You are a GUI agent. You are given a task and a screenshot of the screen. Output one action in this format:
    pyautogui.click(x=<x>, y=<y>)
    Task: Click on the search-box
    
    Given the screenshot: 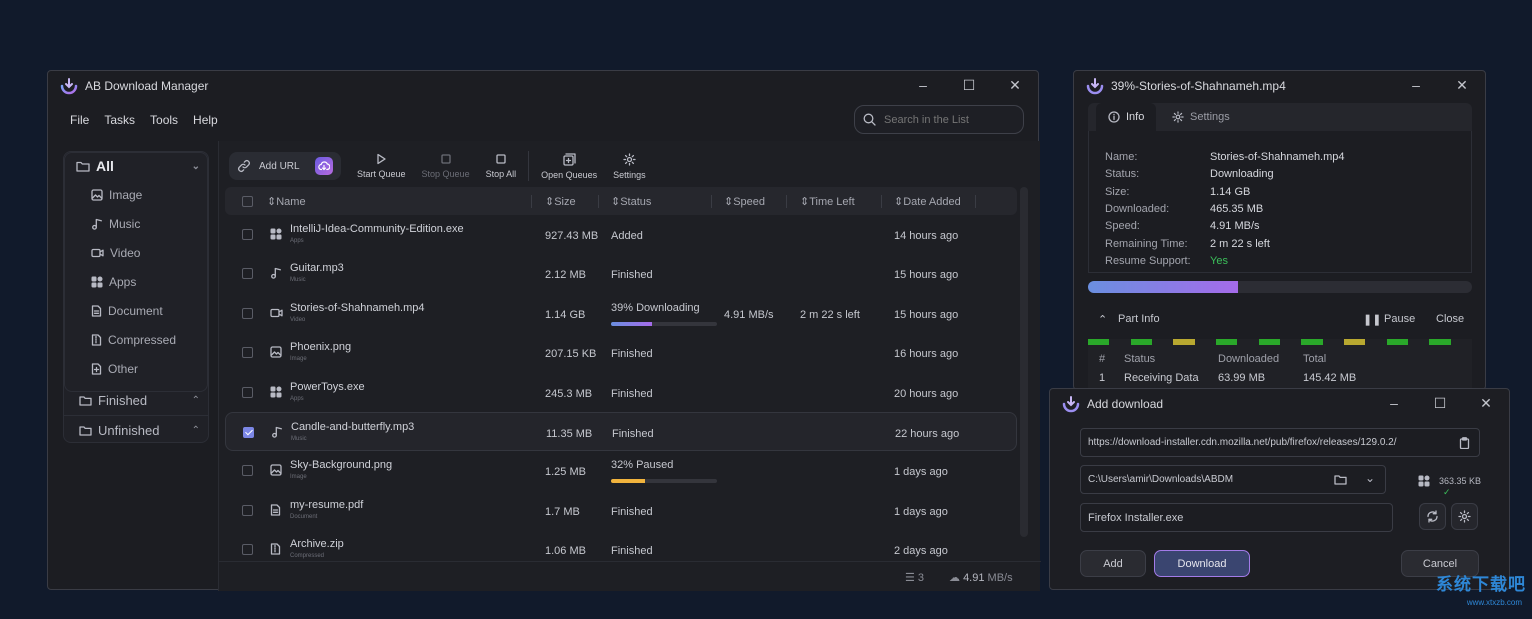 What is the action you would take?
    pyautogui.click(x=939, y=119)
    